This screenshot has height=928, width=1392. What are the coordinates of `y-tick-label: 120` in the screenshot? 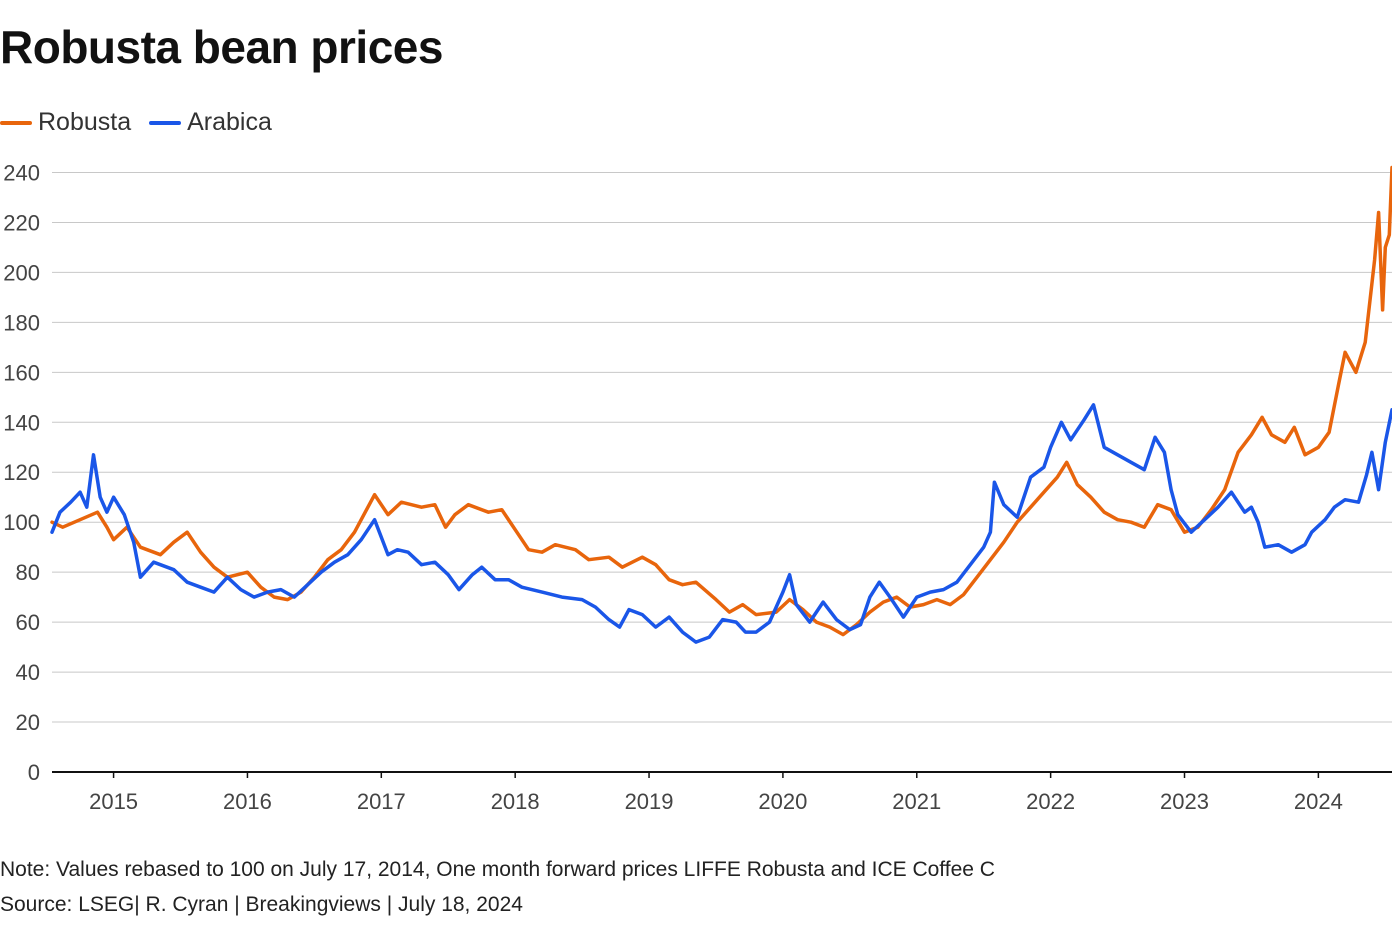 It's located at (21, 472).